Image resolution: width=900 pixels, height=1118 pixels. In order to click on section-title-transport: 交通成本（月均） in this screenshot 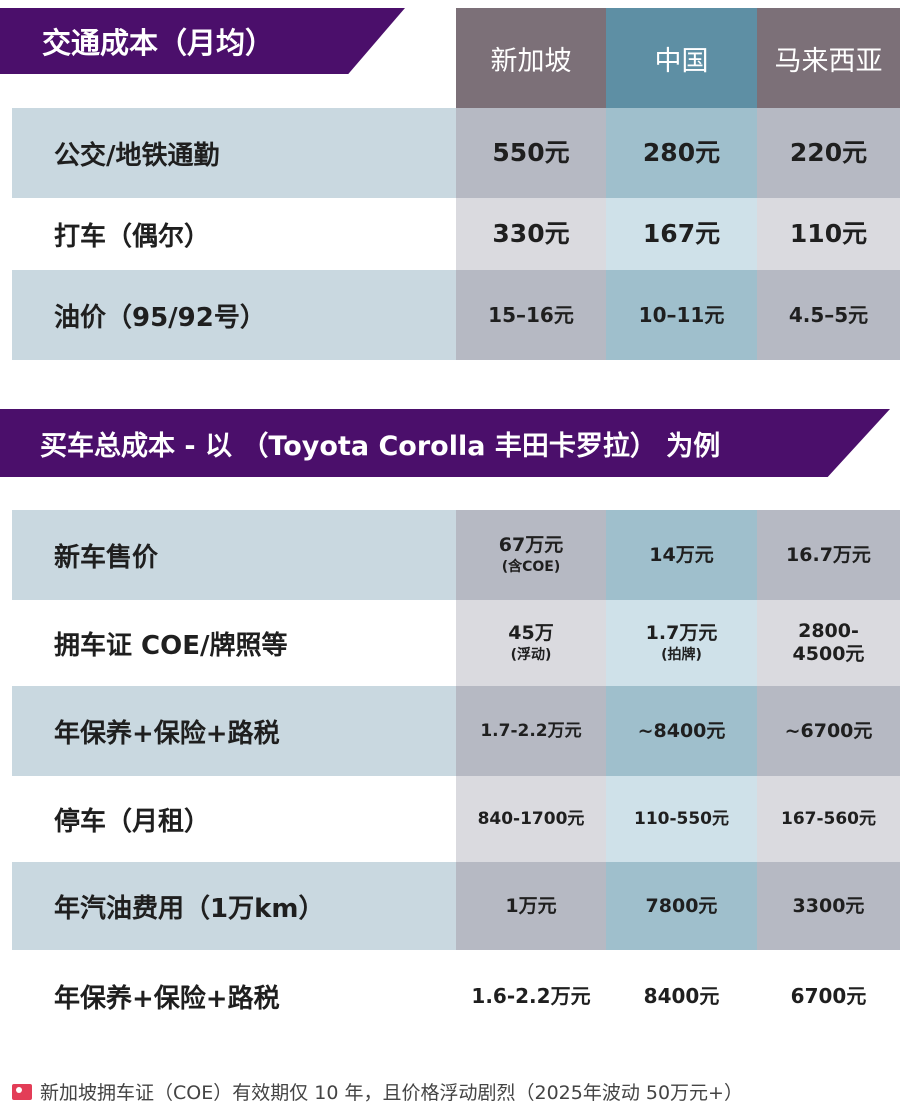, I will do `click(202, 41)`.